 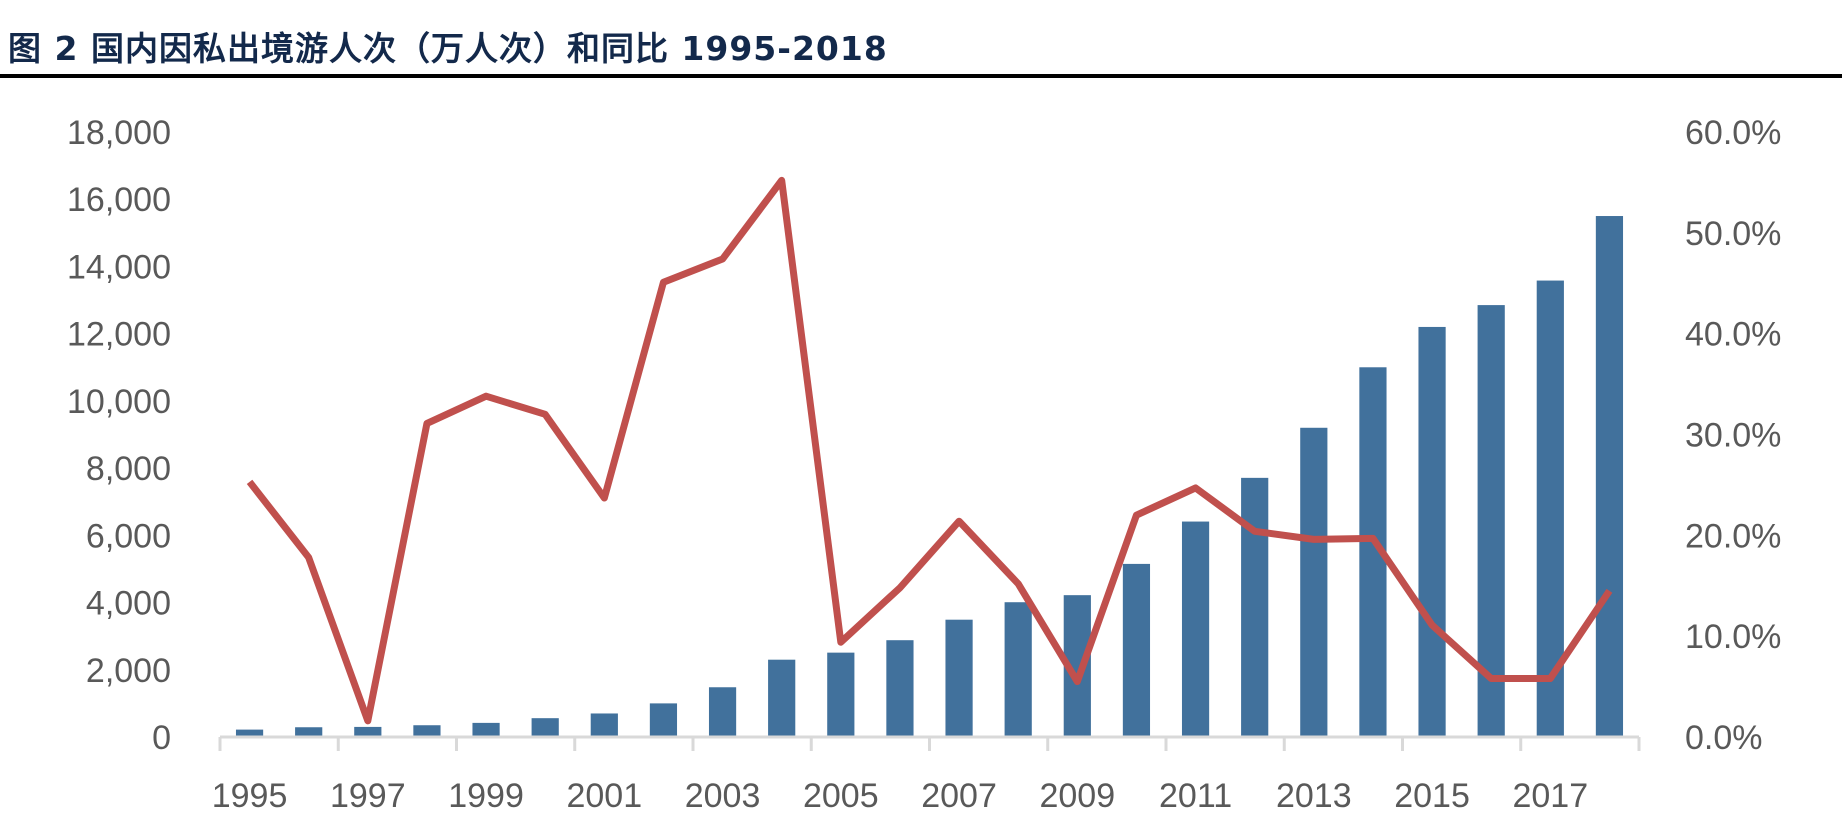 What do you see at coordinates (959, 678) in the screenshot?
I see `bar-2007` at bounding box center [959, 678].